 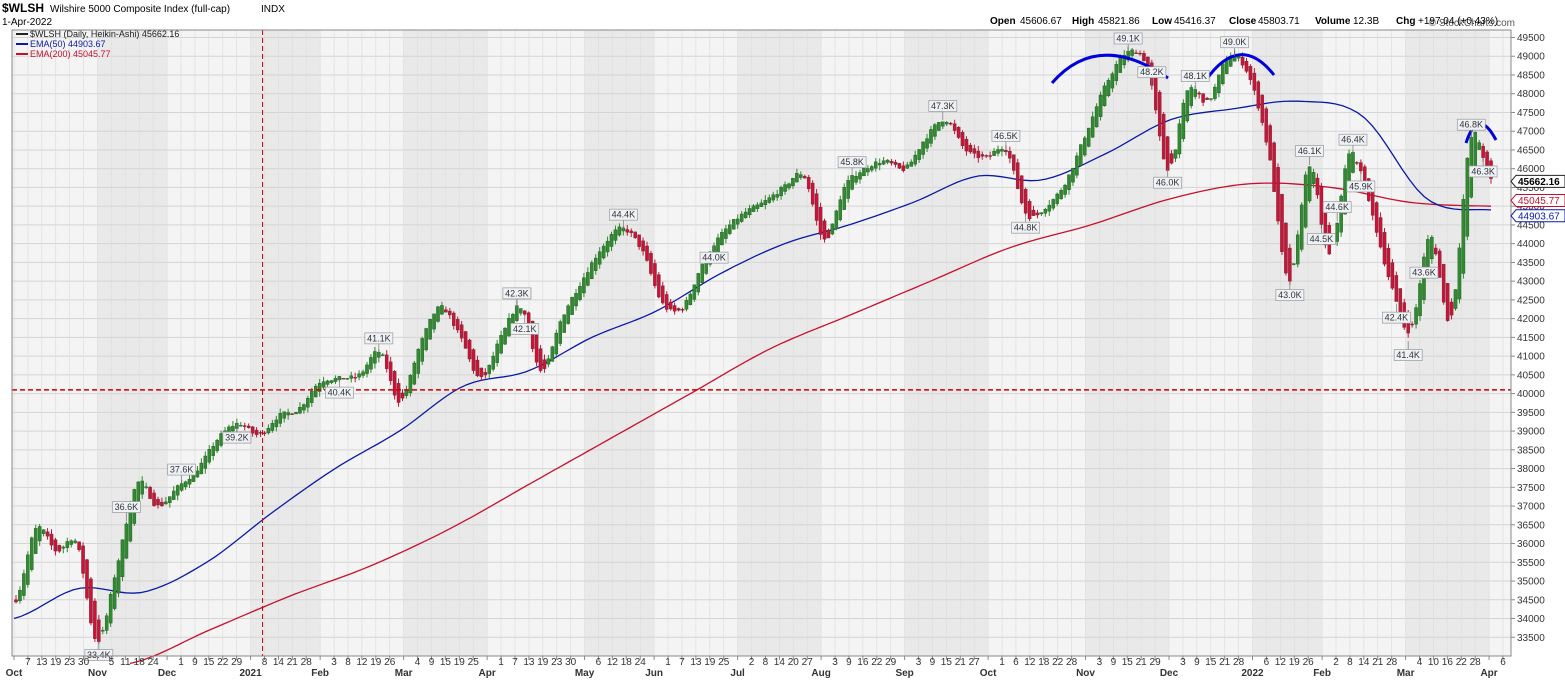 What do you see at coordinates (1531, 338) in the screenshot?
I see `y-tick-label: 41500` at bounding box center [1531, 338].